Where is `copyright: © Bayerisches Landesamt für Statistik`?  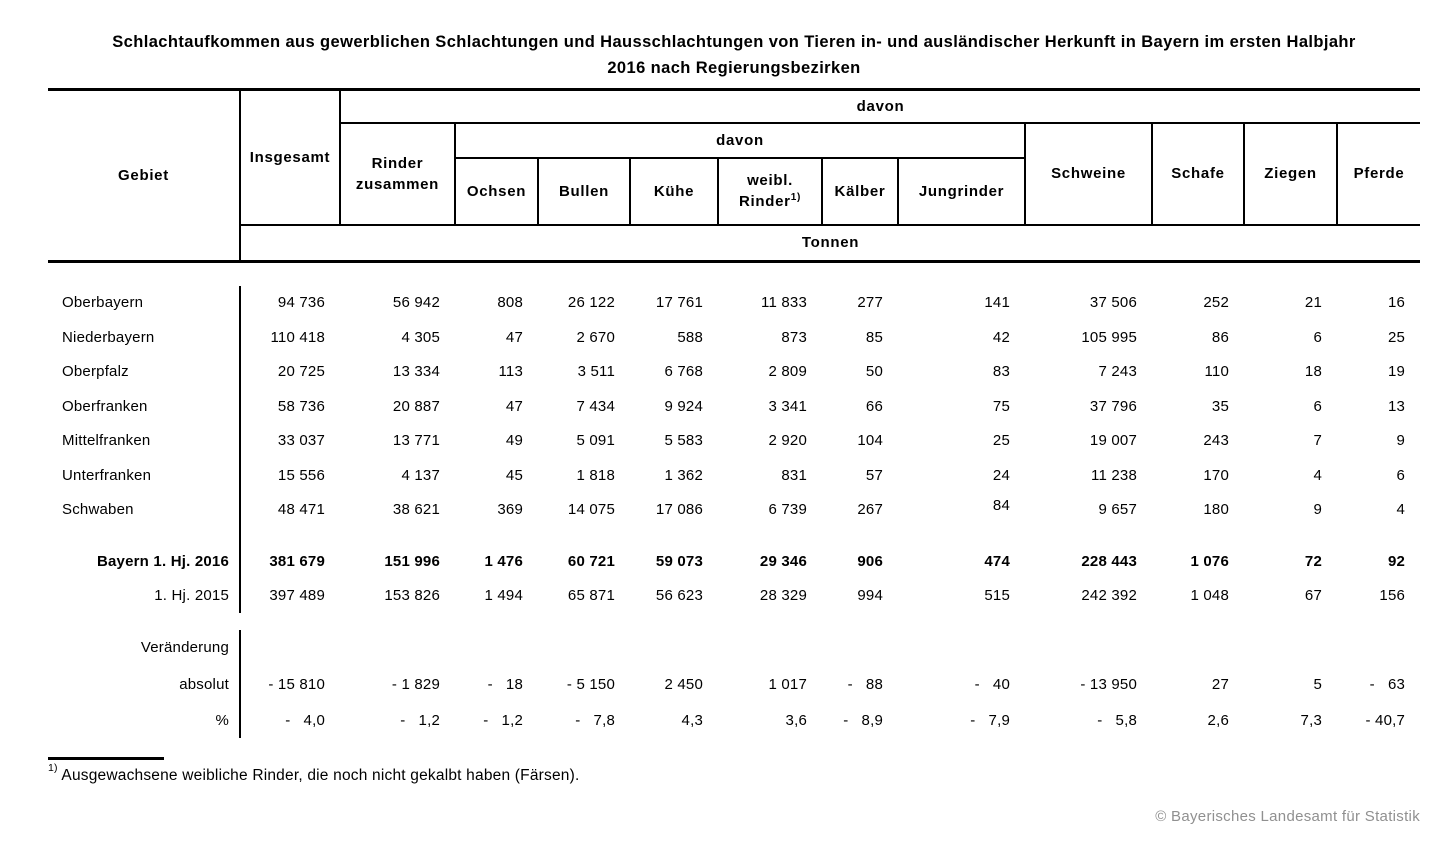 copyright: © Bayerisches Landesamt für Statistik is located at coordinates (1287, 816).